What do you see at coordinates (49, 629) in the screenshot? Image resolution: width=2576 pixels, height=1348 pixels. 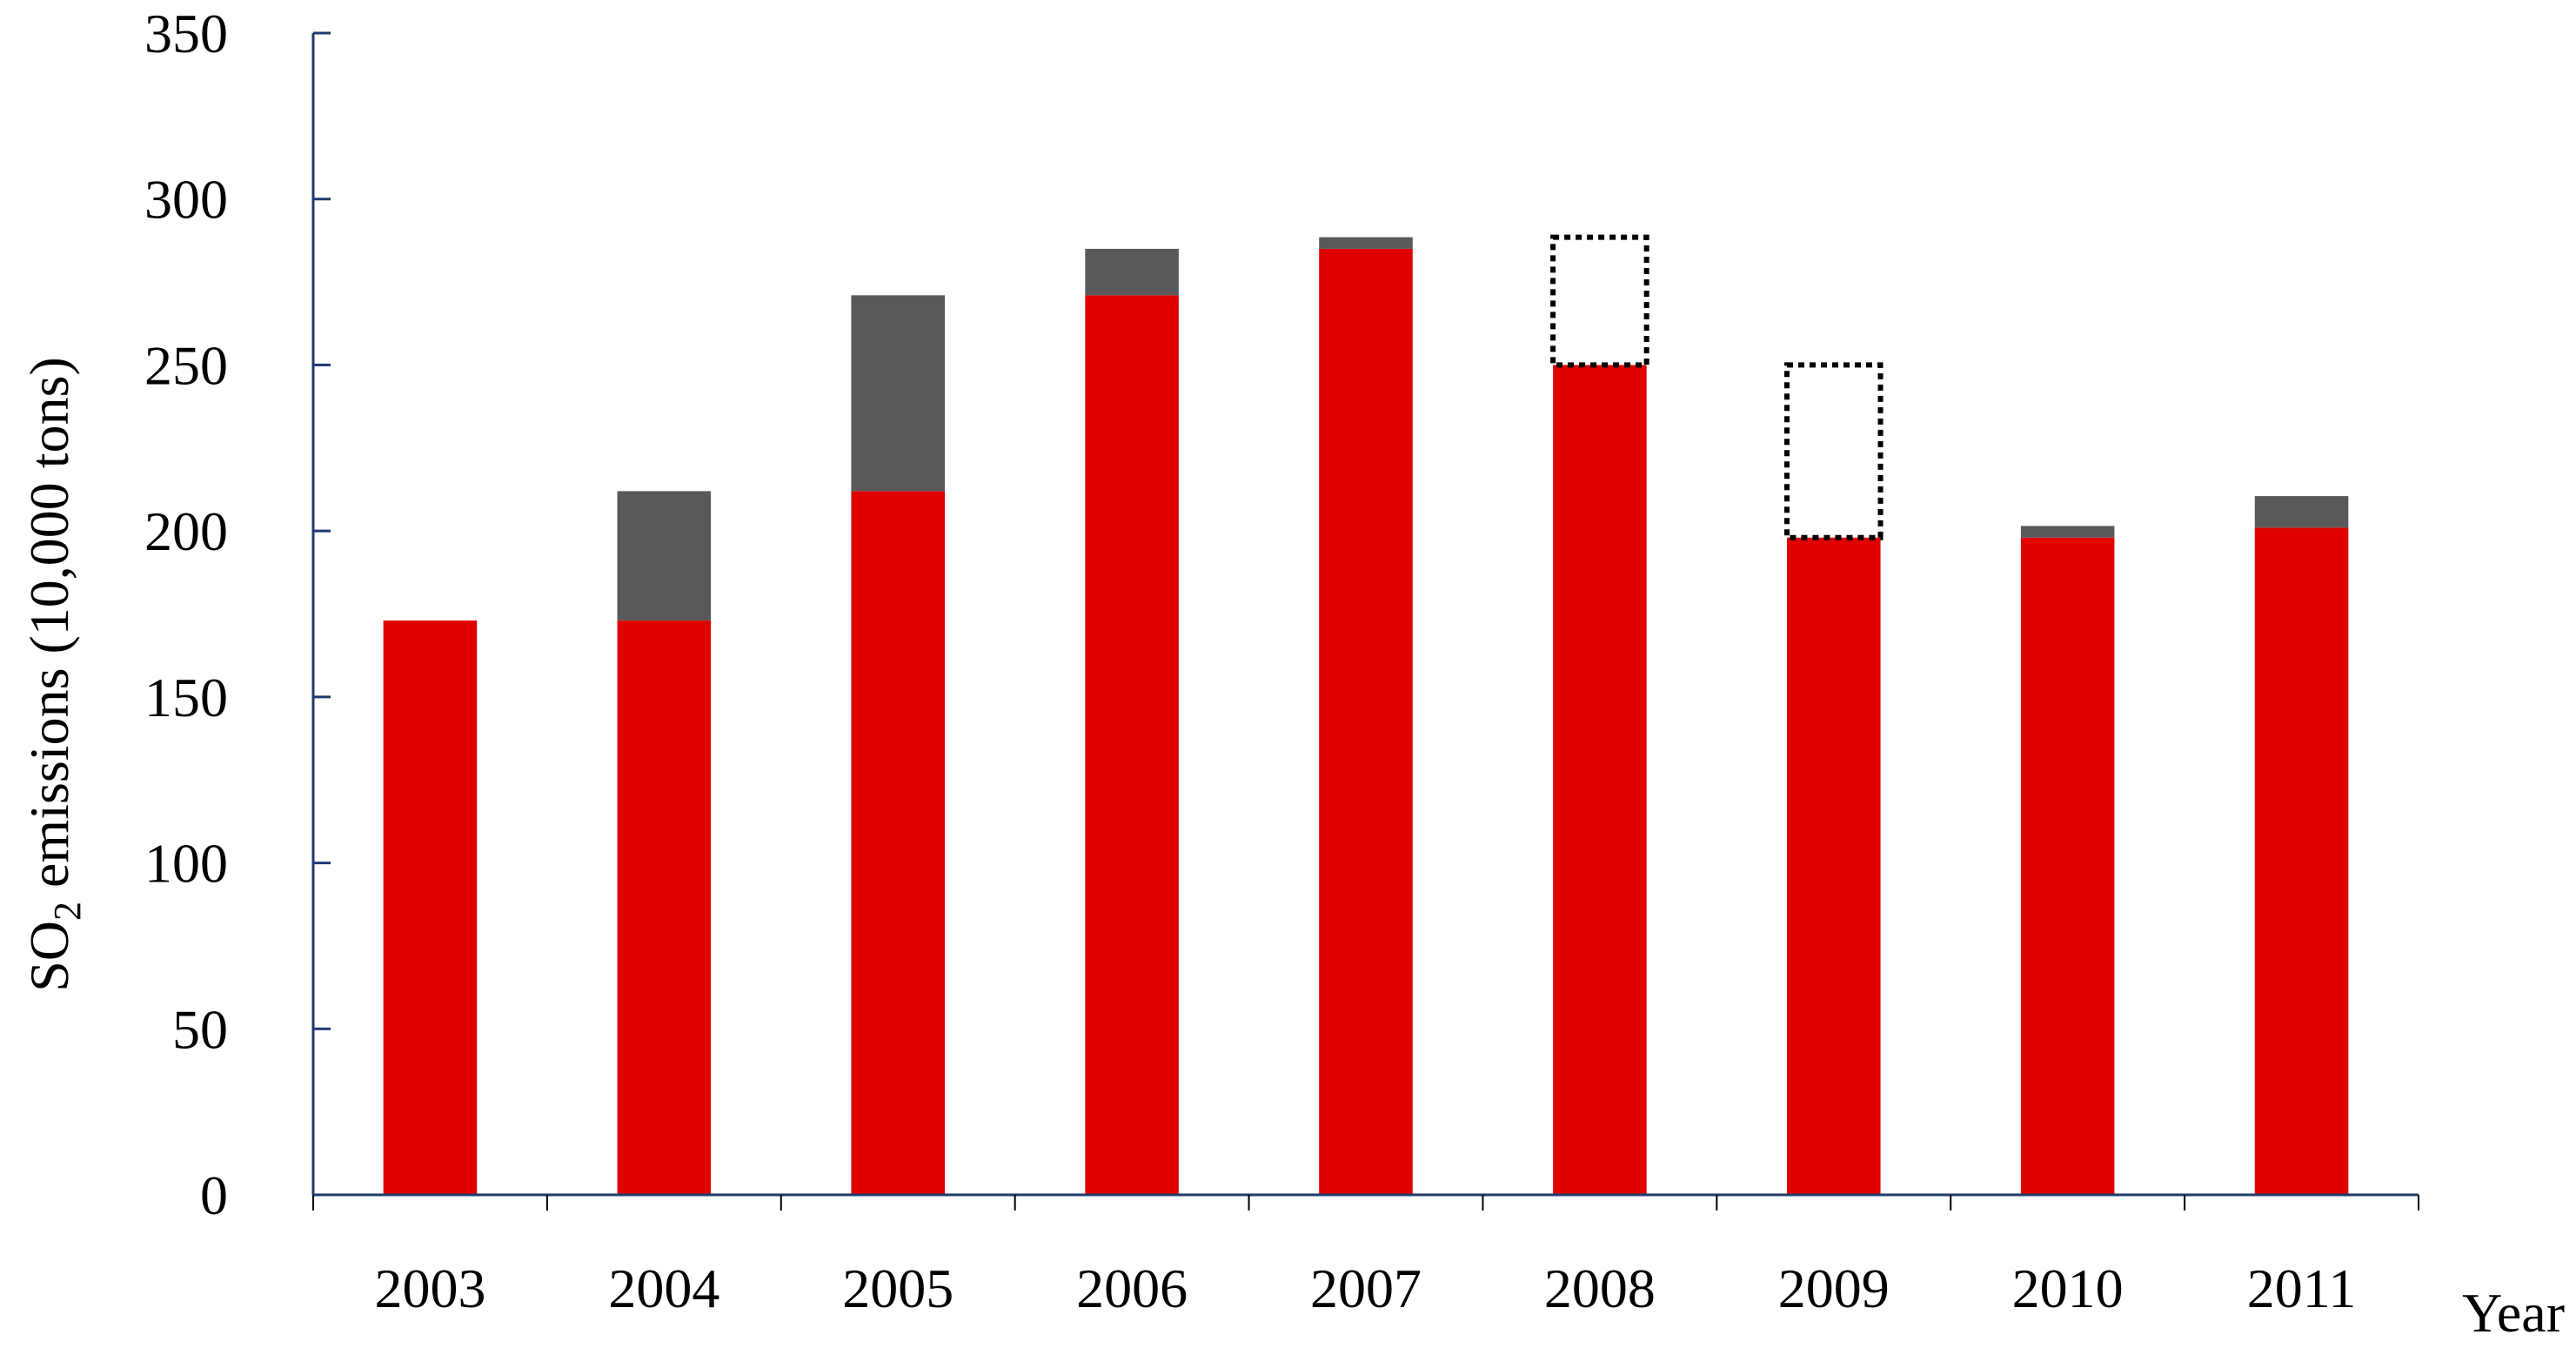 I see `y-axis-title-rest: emissions (10,000 tons)` at bounding box center [49, 629].